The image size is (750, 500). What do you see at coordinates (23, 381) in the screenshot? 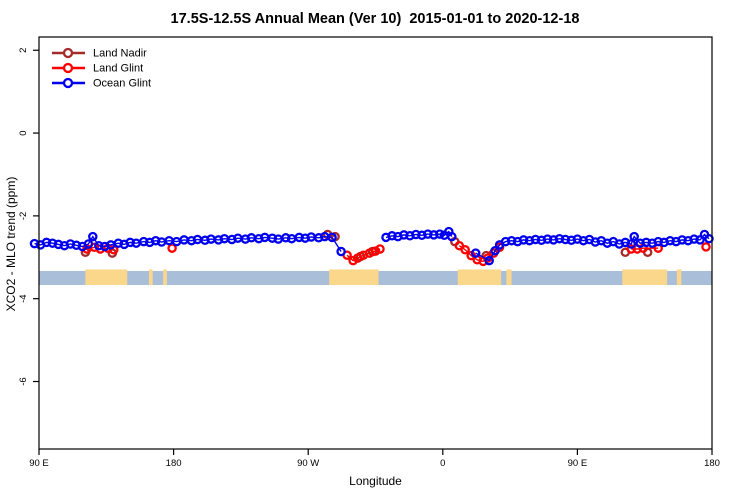
I see `y-tick-label: -6` at bounding box center [23, 381].